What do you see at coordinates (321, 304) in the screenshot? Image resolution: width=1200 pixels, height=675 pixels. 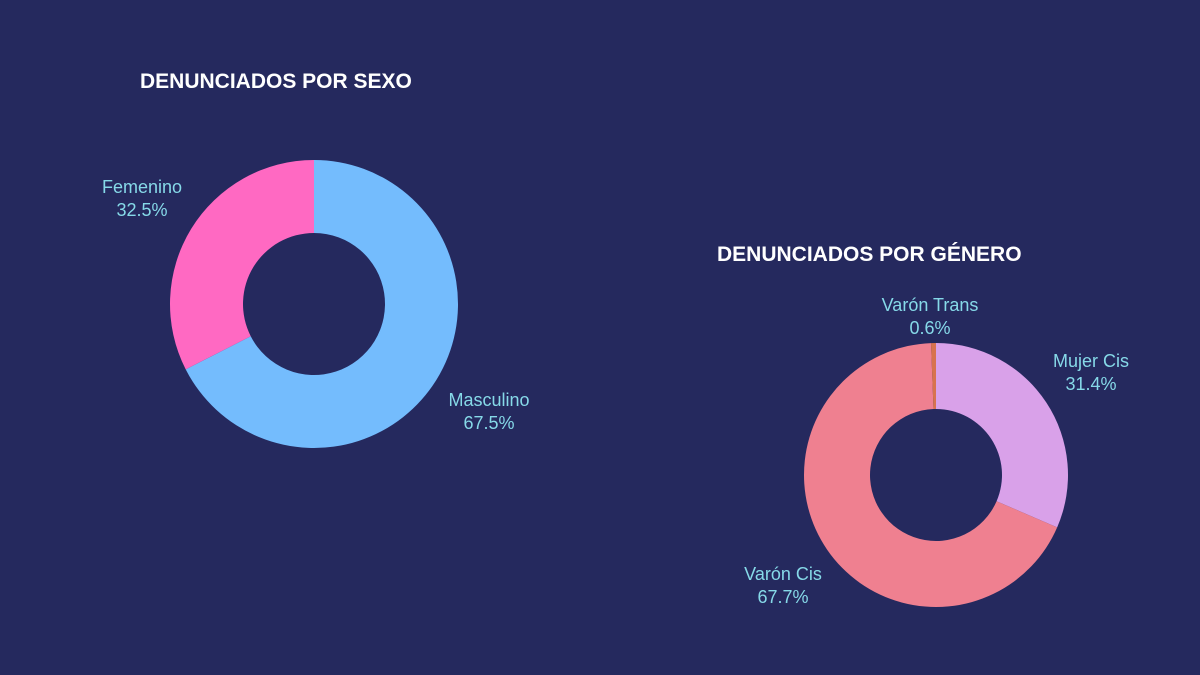 I see `slice-masculino` at bounding box center [321, 304].